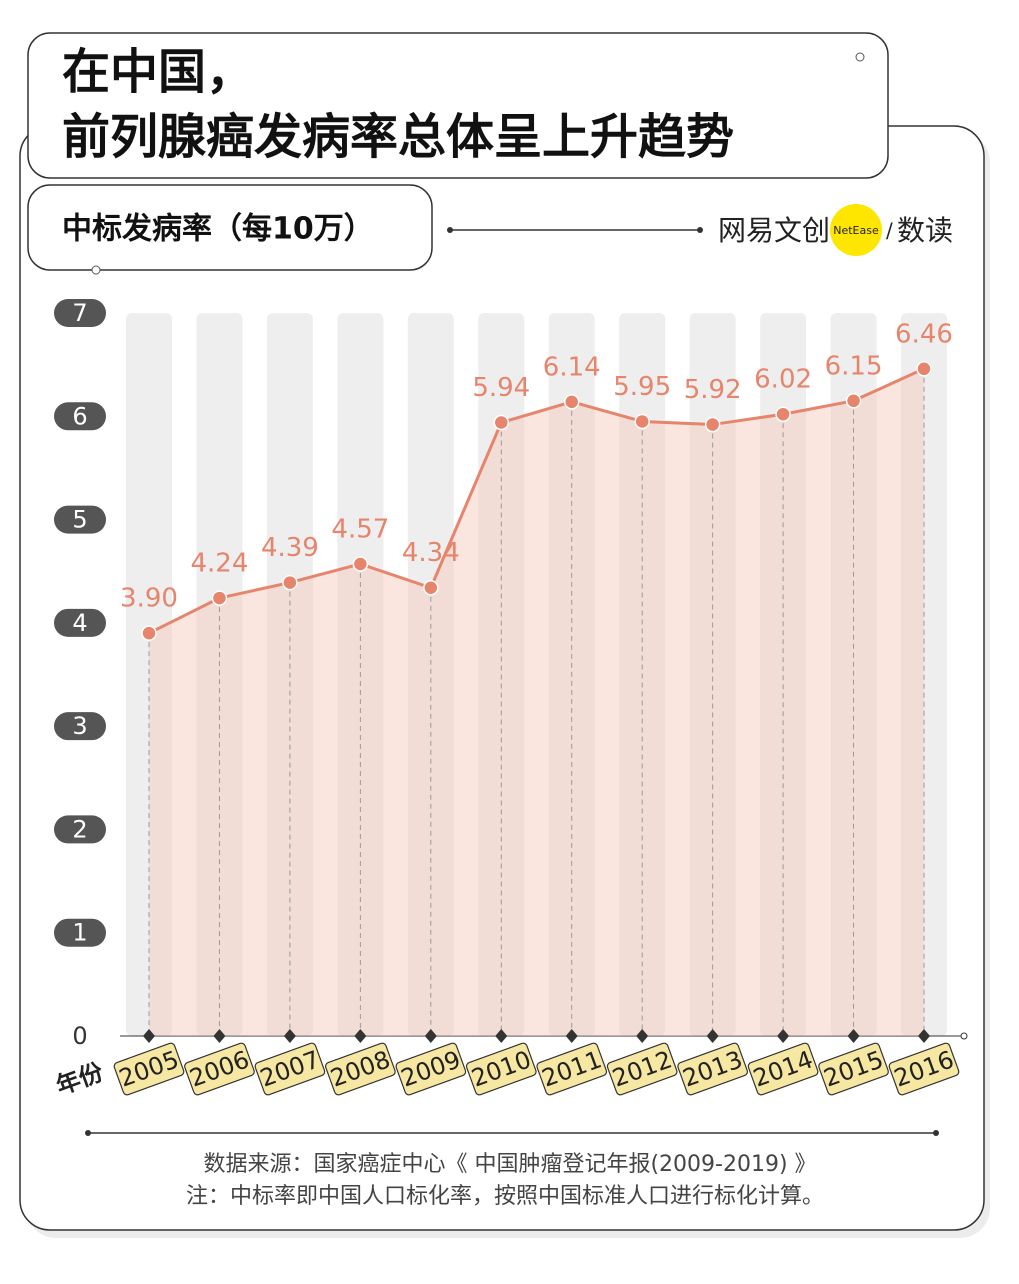  I want to click on brand: NetEase, so click(856, 230).